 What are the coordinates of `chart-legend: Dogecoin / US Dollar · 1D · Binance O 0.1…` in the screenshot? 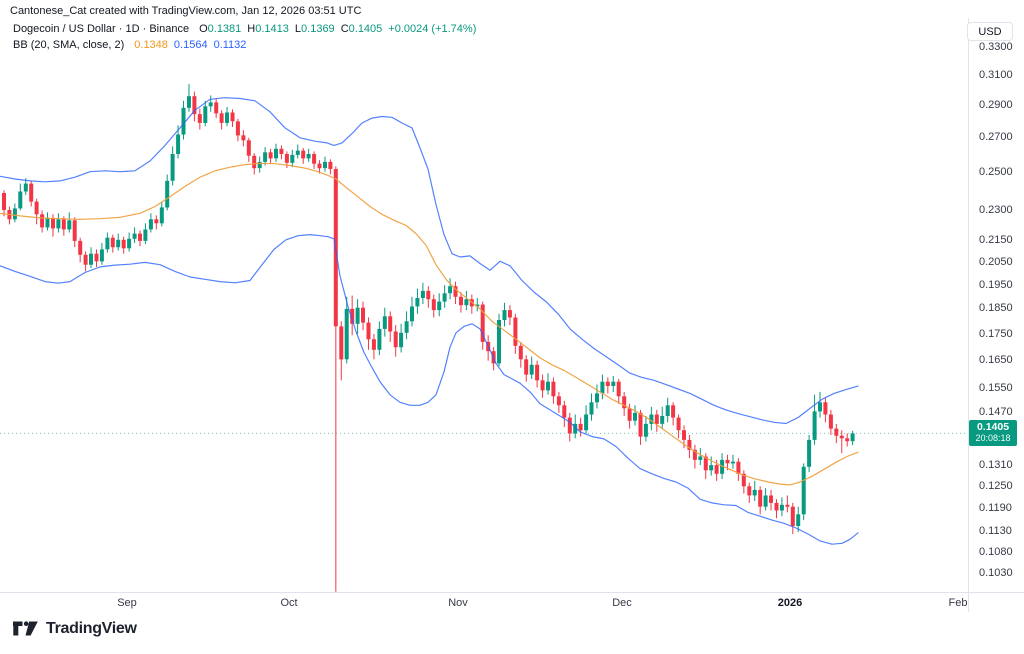 It's located at (244, 37).